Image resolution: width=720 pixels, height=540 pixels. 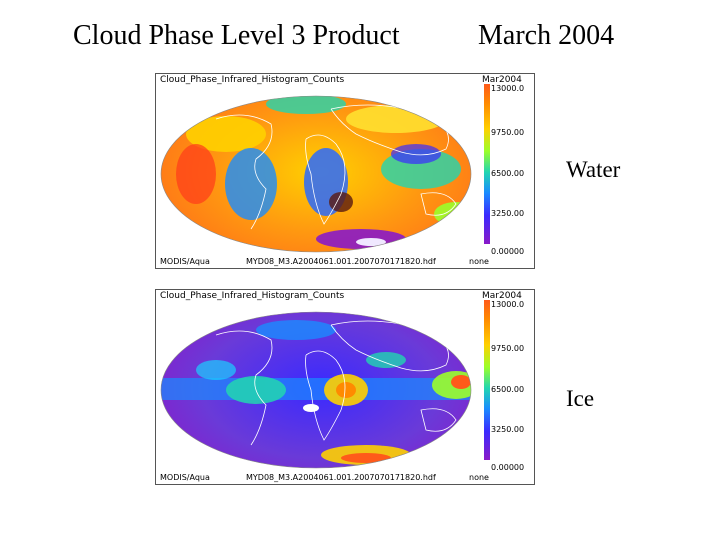 What do you see at coordinates (316, 174) in the screenshot?
I see `water-map-image` at bounding box center [316, 174].